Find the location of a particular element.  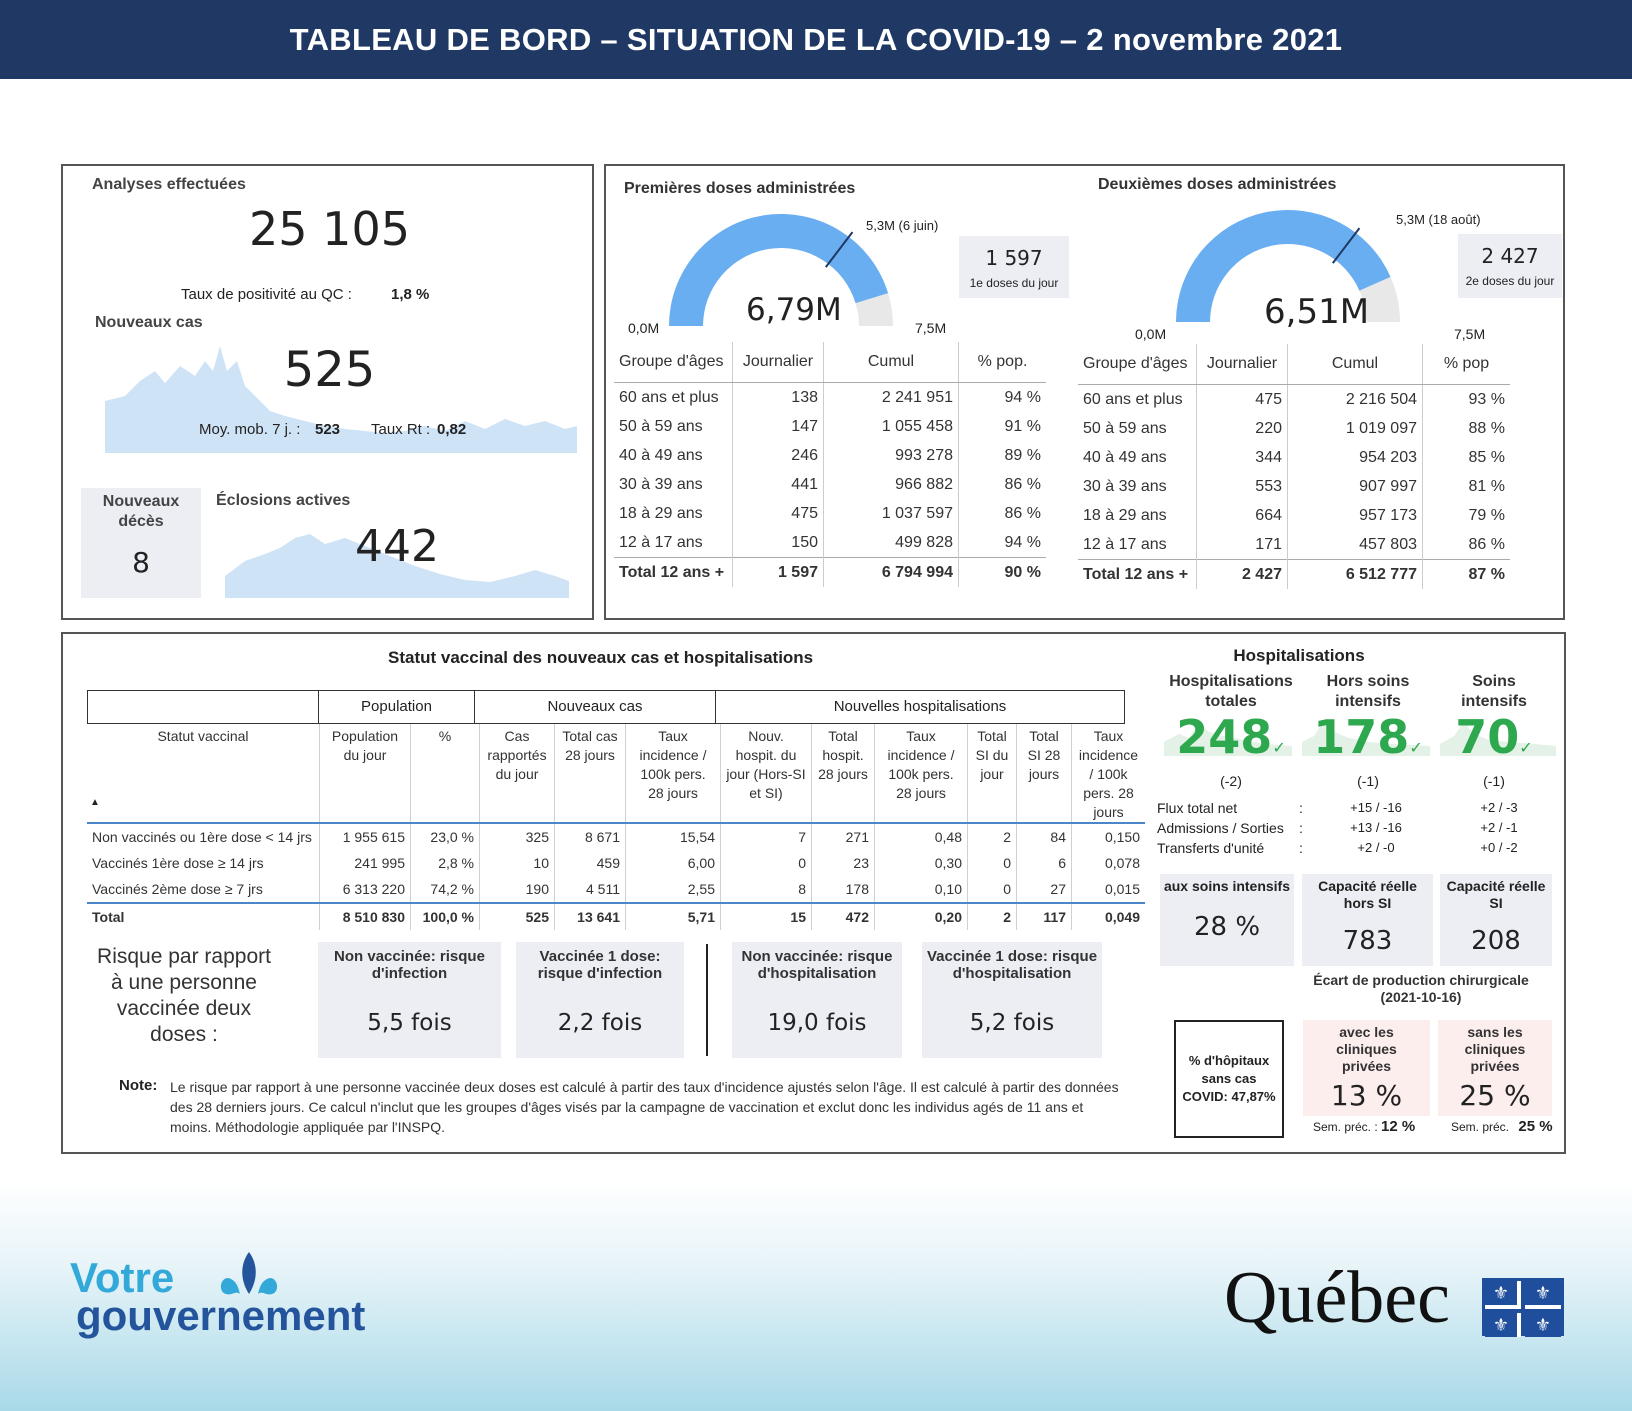

second-doses-title: Deuxièmes doses administrées is located at coordinates (1217, 184).